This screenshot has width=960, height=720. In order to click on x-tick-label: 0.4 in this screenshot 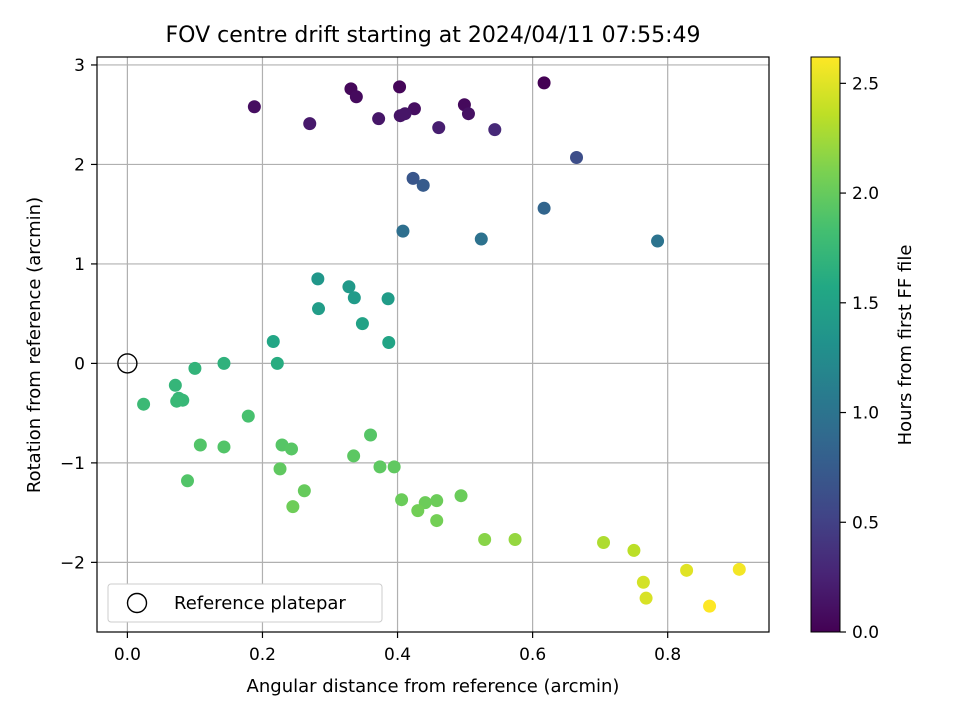, I will do `click(397, 655)`.